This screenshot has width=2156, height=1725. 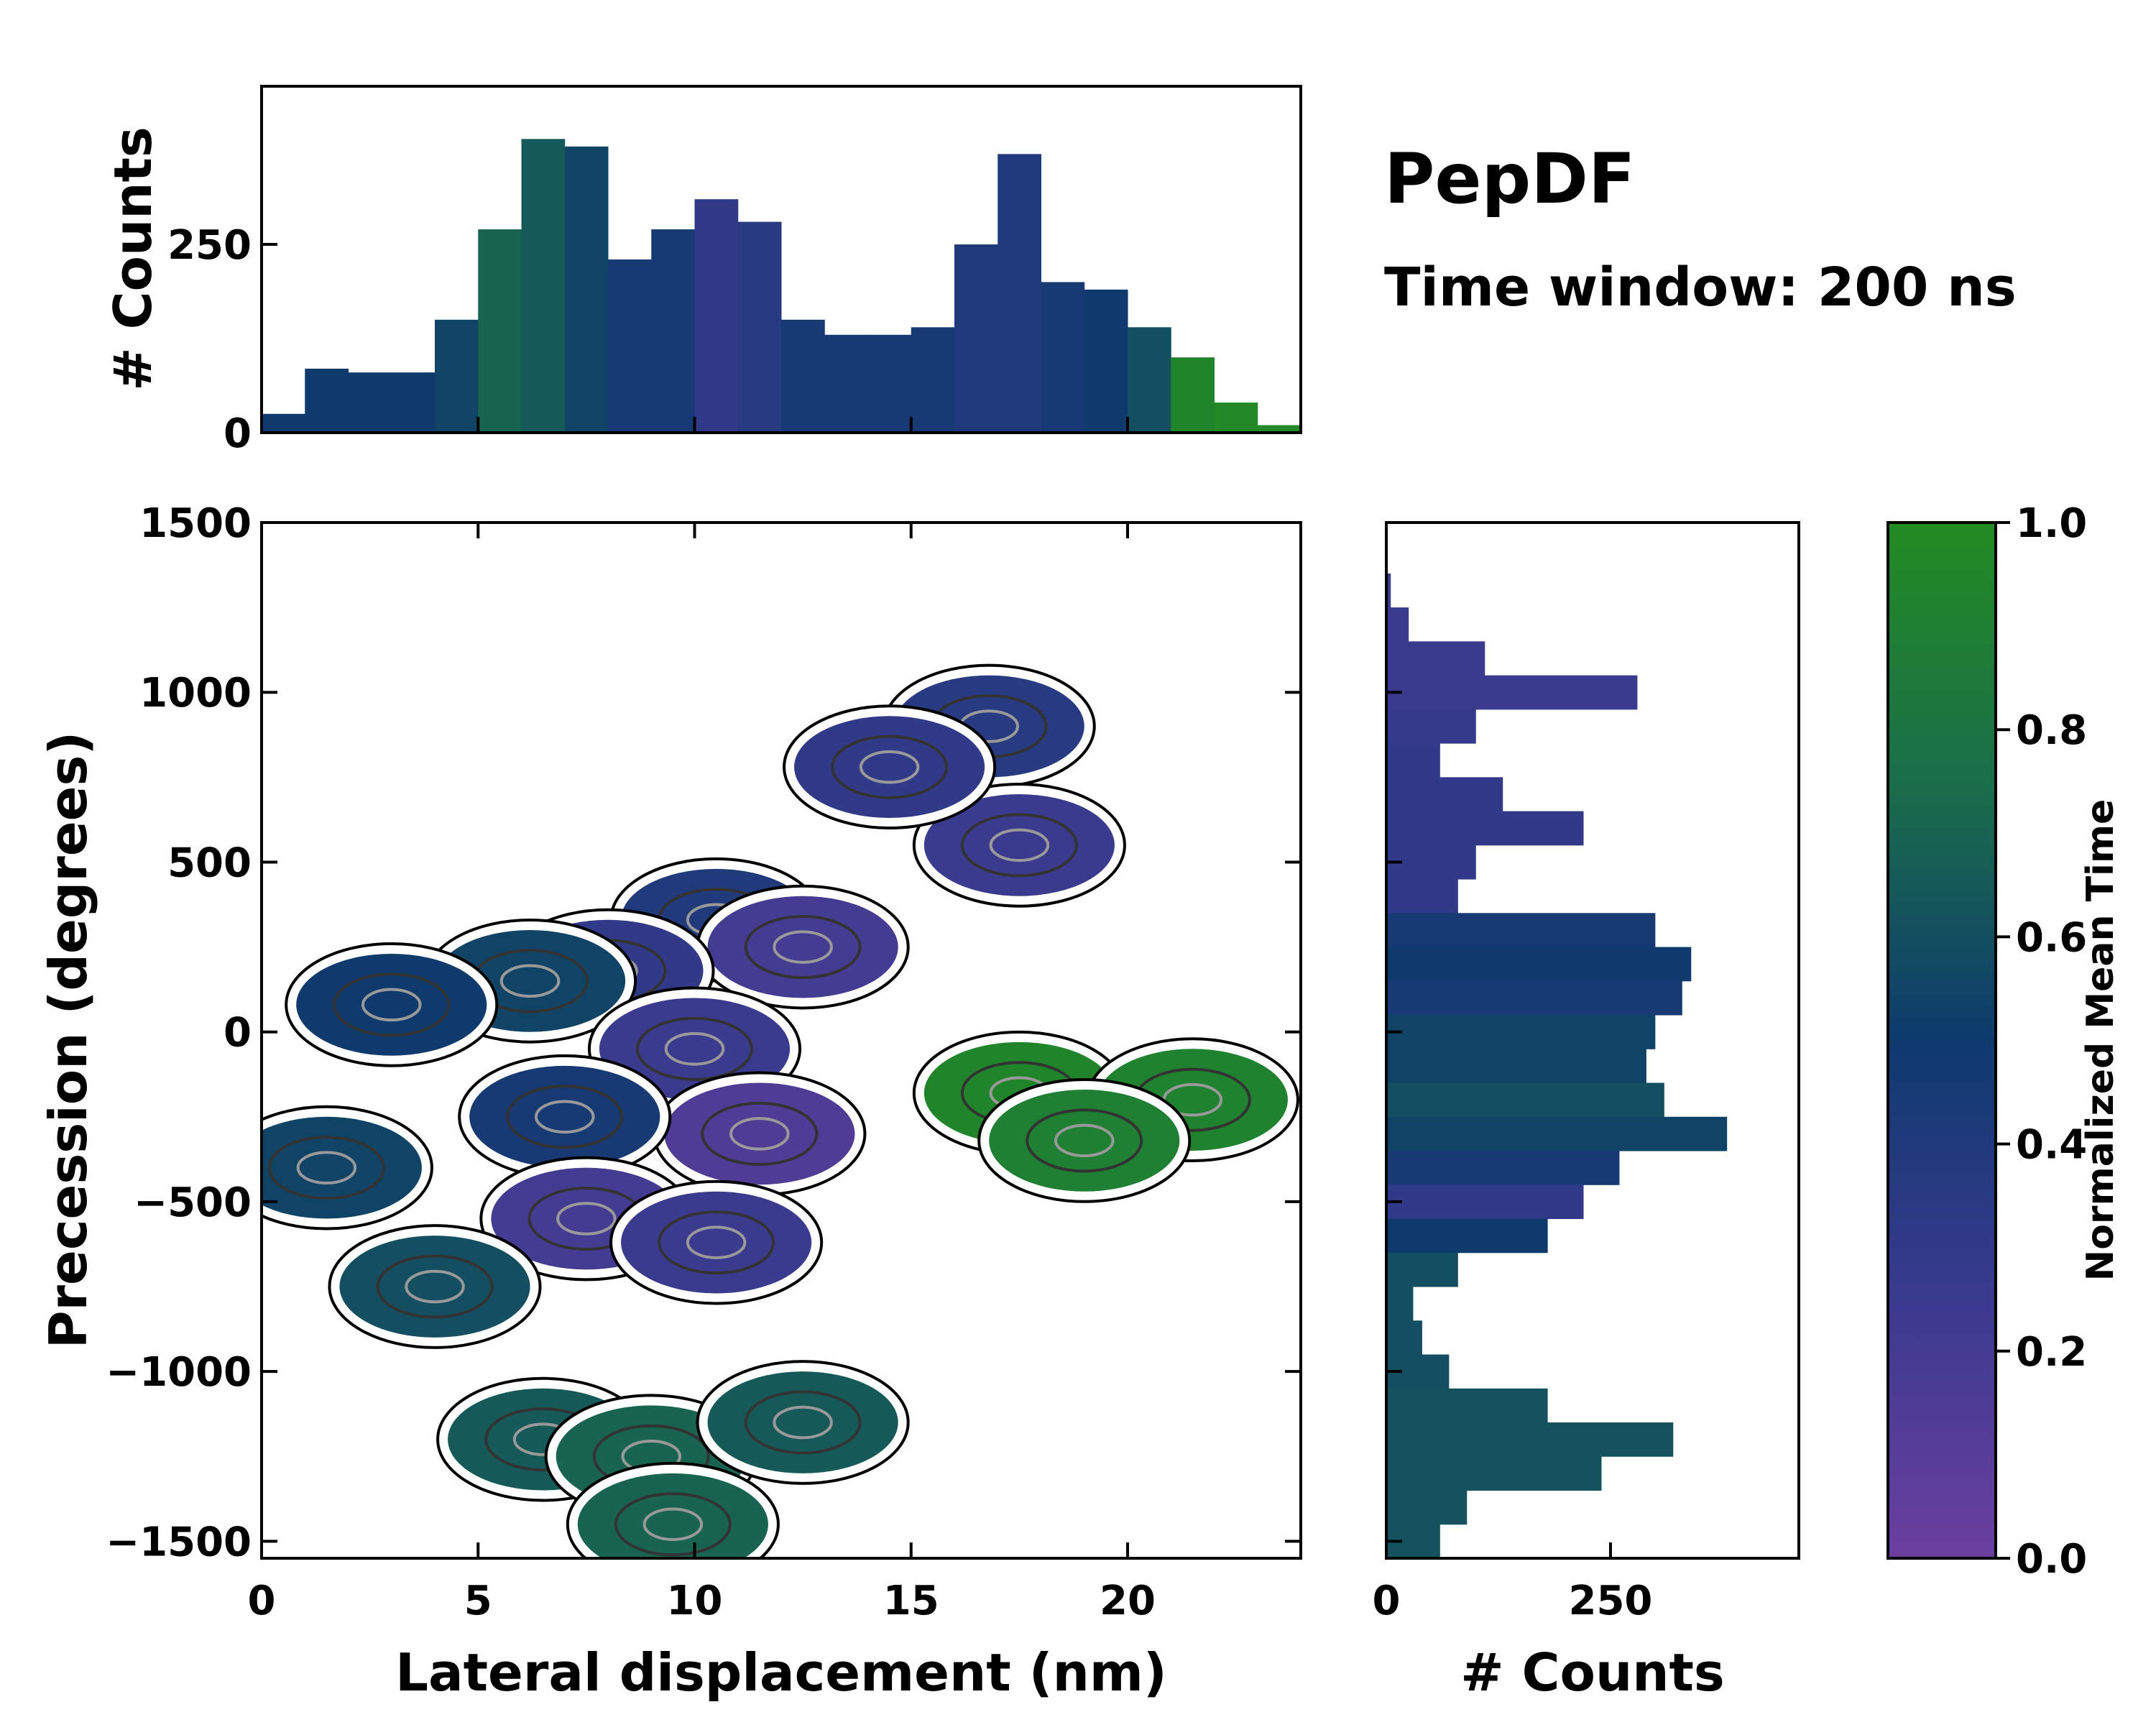 I want to click on x-tick-label: 10, so click(x=695, y=1601).